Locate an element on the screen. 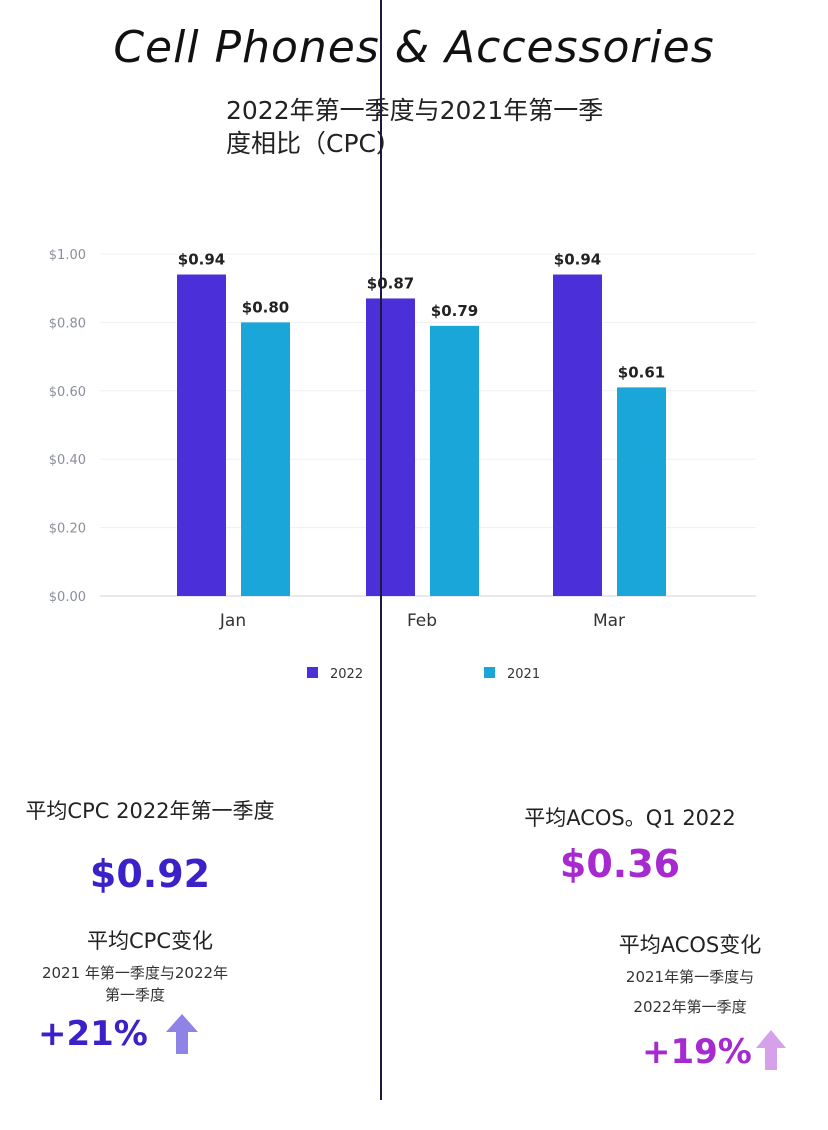 This screenshot has height=1130, width=828. data-label: $0.87 is located at coordinates (390, 283).